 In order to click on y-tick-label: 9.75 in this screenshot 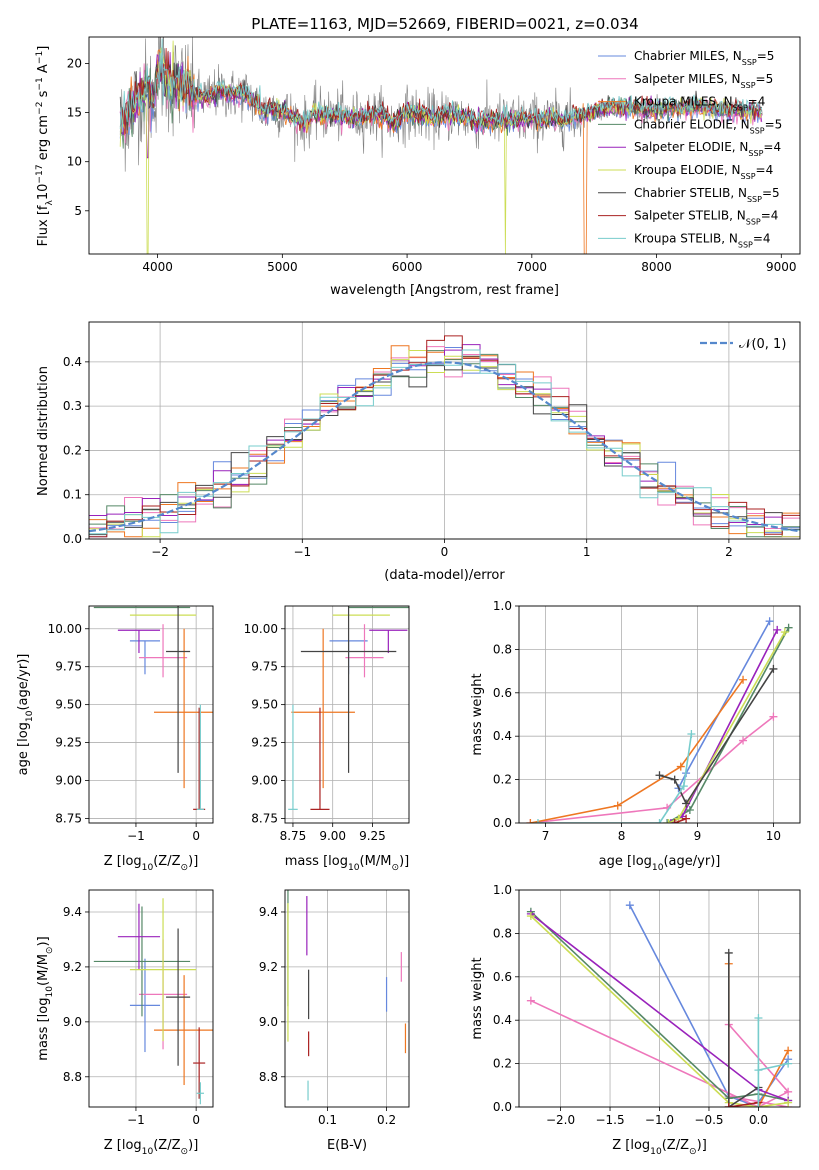, I will do `click(68, 667)`.